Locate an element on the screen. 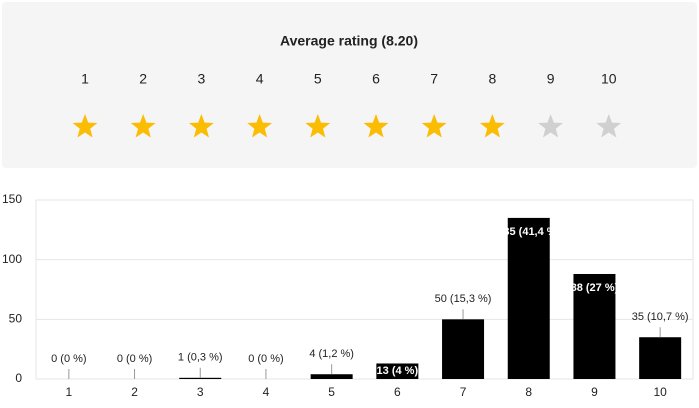  value-label: 135 (41,4 %) is located at coordinates (528, 232).